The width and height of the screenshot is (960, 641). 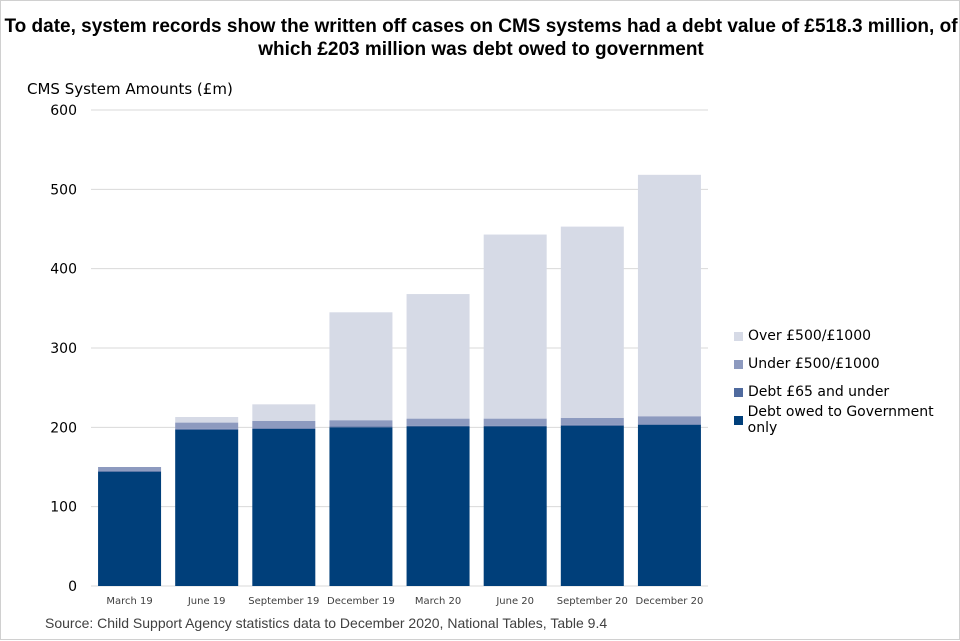 I want to click on legend-item: Over £500/£1000, so click(x=846, y=336).